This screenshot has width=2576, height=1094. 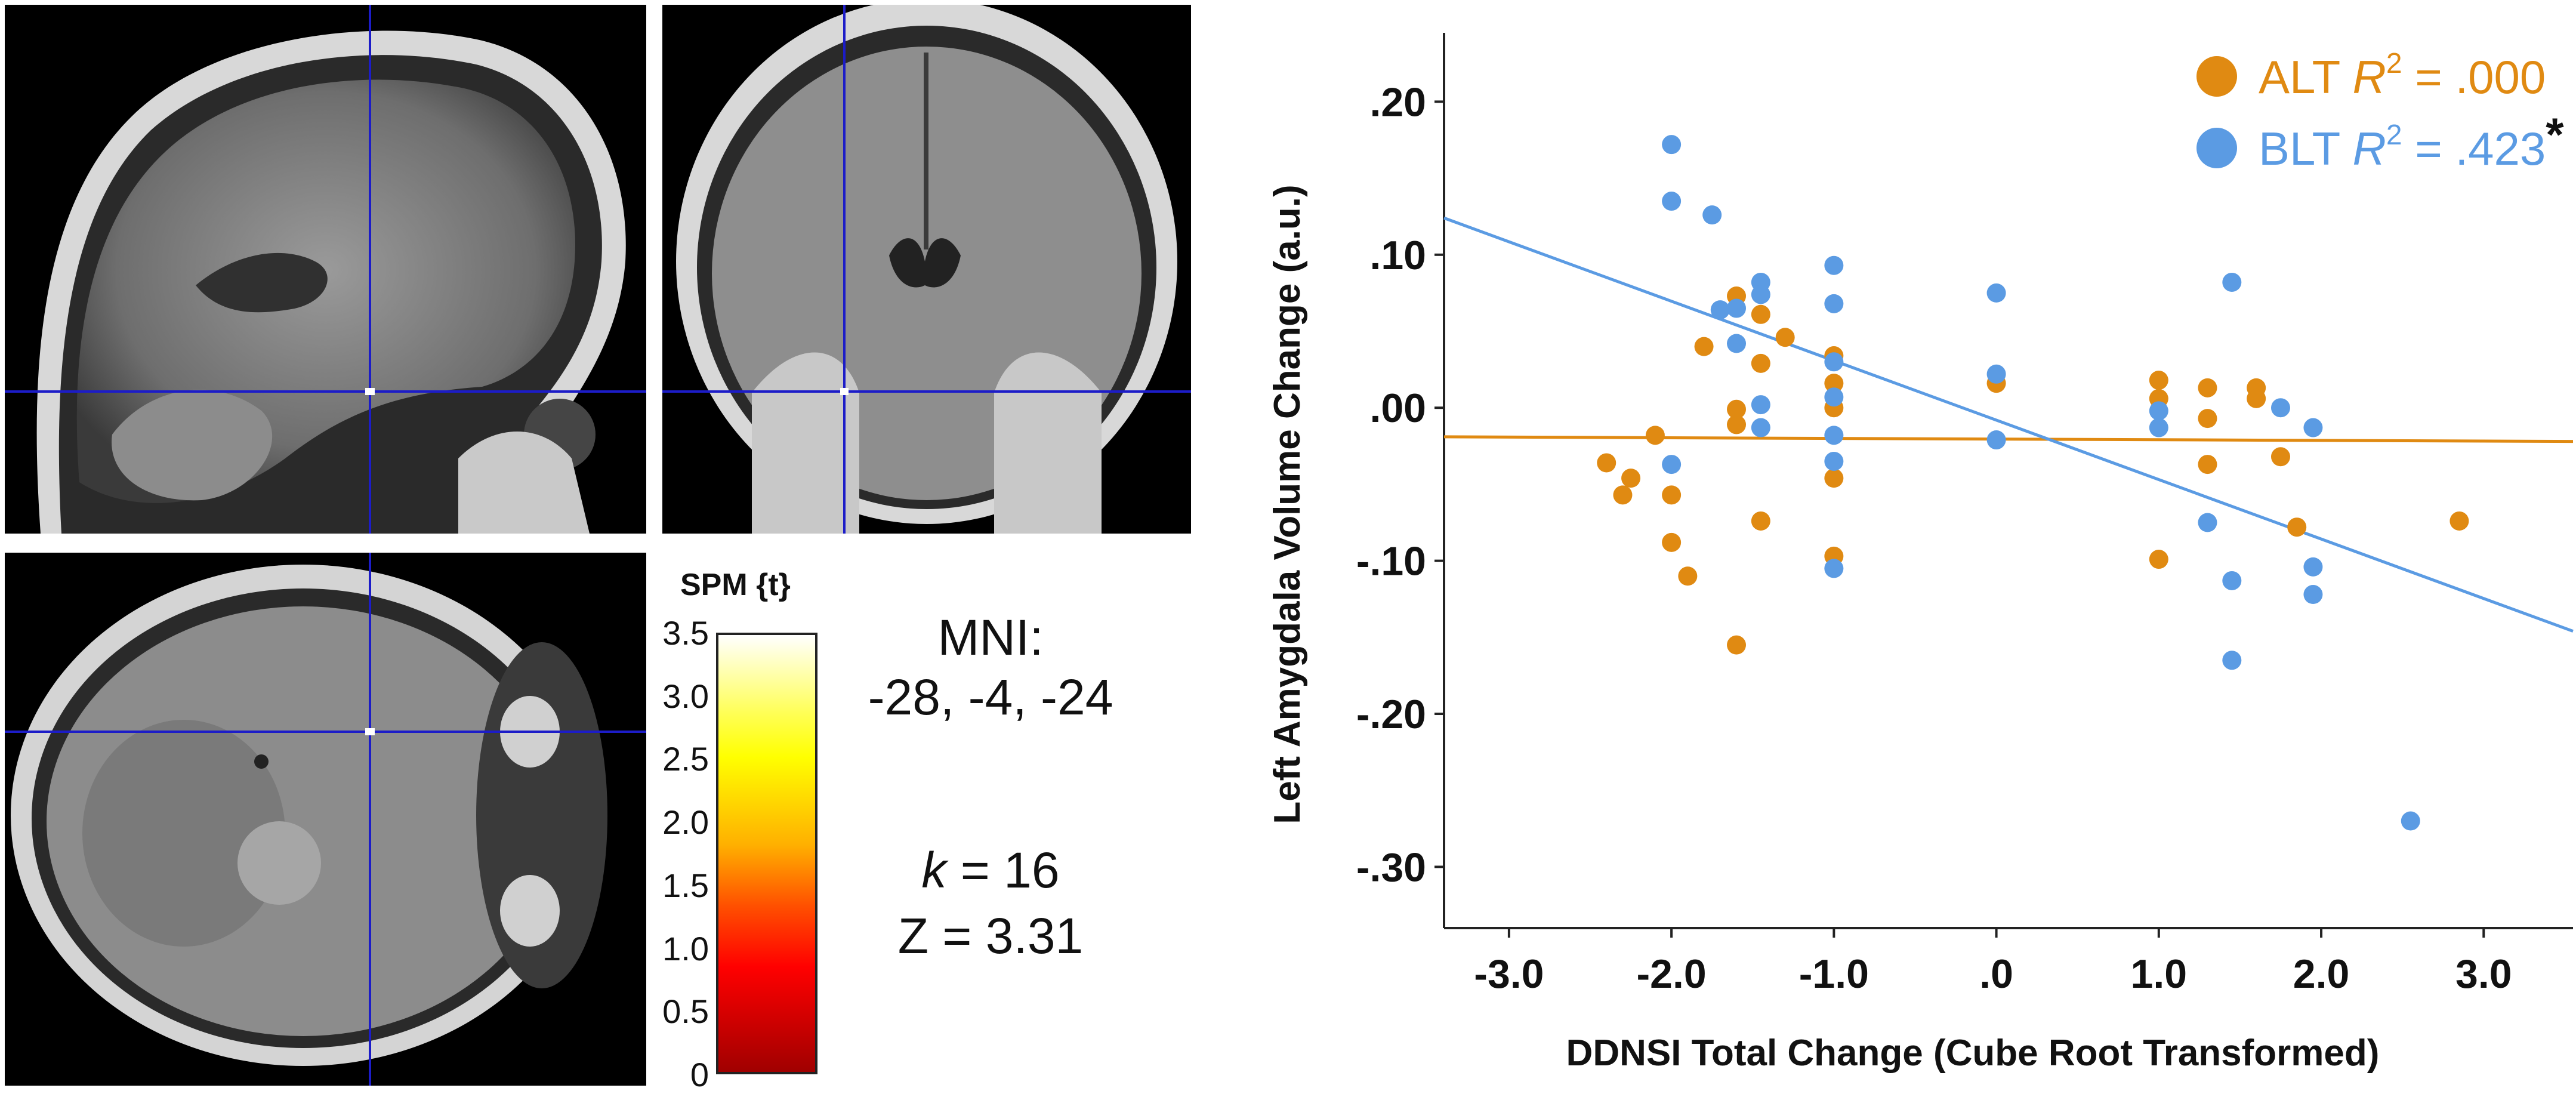 I want to click on sagittal-slice, so click(x=325, y=270).